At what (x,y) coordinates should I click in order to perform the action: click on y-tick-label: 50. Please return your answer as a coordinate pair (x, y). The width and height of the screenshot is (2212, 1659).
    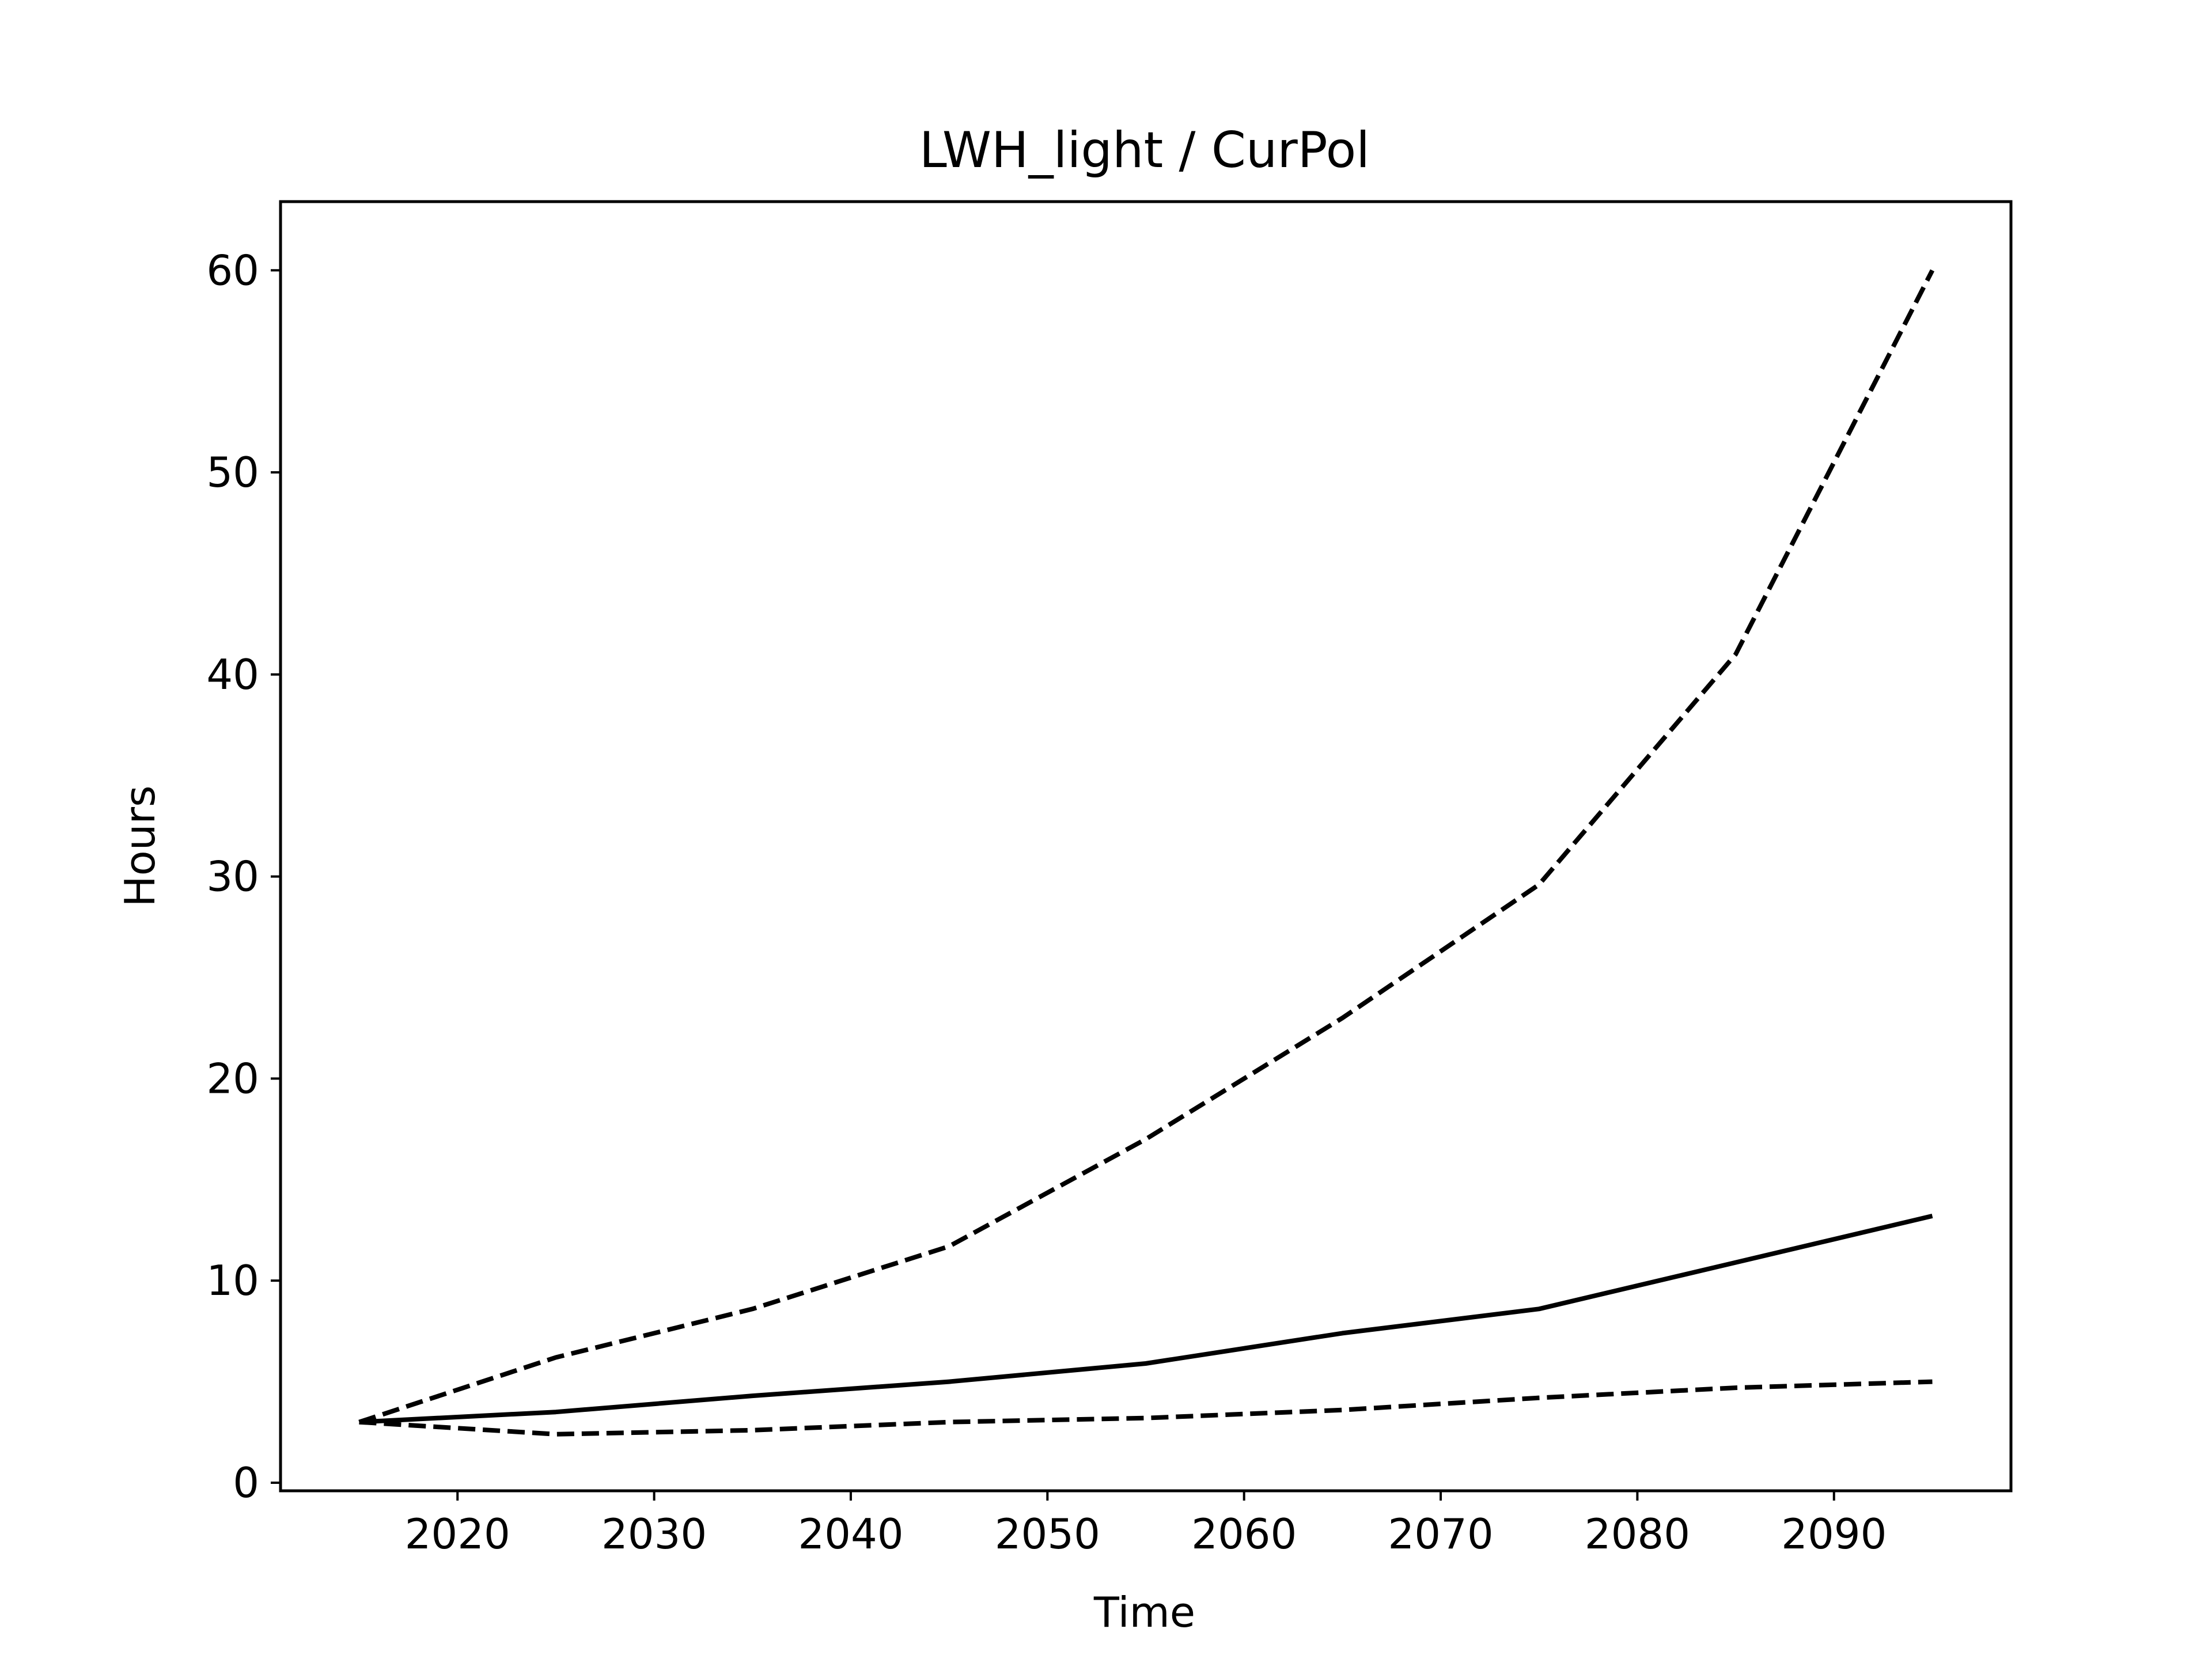
    Looking at the image, I should click on (232, 472).